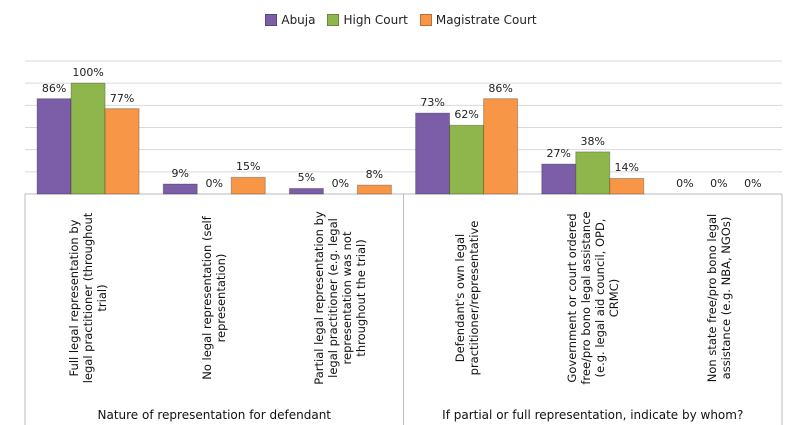 The width and height of the screenshot is (802, 425). I want to click on legend-label: High Court, so click(375, 20).